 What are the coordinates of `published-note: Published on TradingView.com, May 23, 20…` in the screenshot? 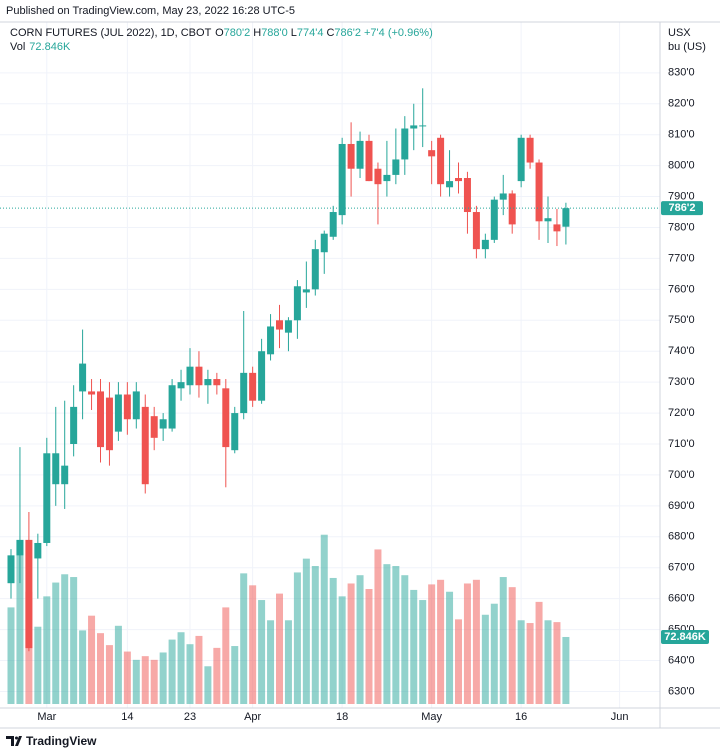 It's located at (150, 11).